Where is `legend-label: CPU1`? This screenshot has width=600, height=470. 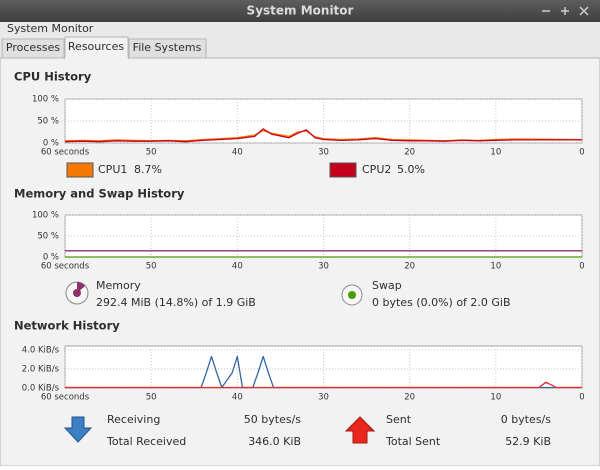
legend-label: CPU1 is located at coordinates (112, 169).